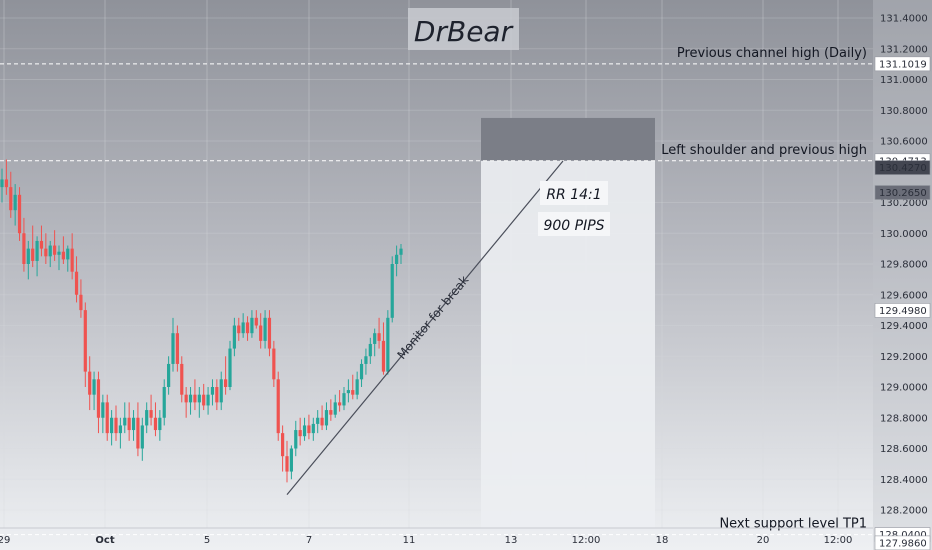 Image resolution: width=932 pixels, height=550 pixels. What do you see at coordinates (904, 511) in the screenshot?
I see `price-tick-label: 128.2000` at bounding box center [904, 511].